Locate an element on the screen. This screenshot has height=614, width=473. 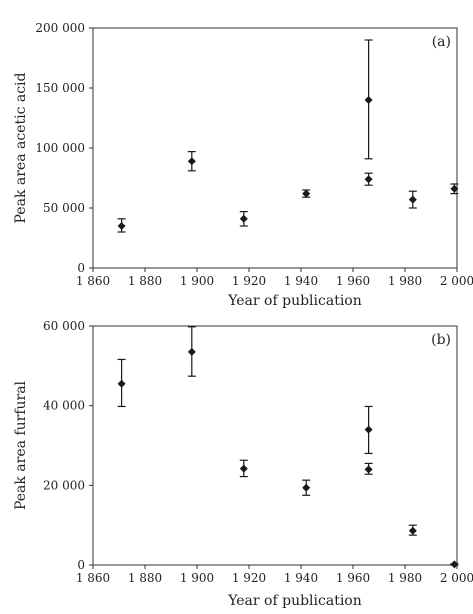
y-tick-label: 150 000 is located at coordinates (60, 88).